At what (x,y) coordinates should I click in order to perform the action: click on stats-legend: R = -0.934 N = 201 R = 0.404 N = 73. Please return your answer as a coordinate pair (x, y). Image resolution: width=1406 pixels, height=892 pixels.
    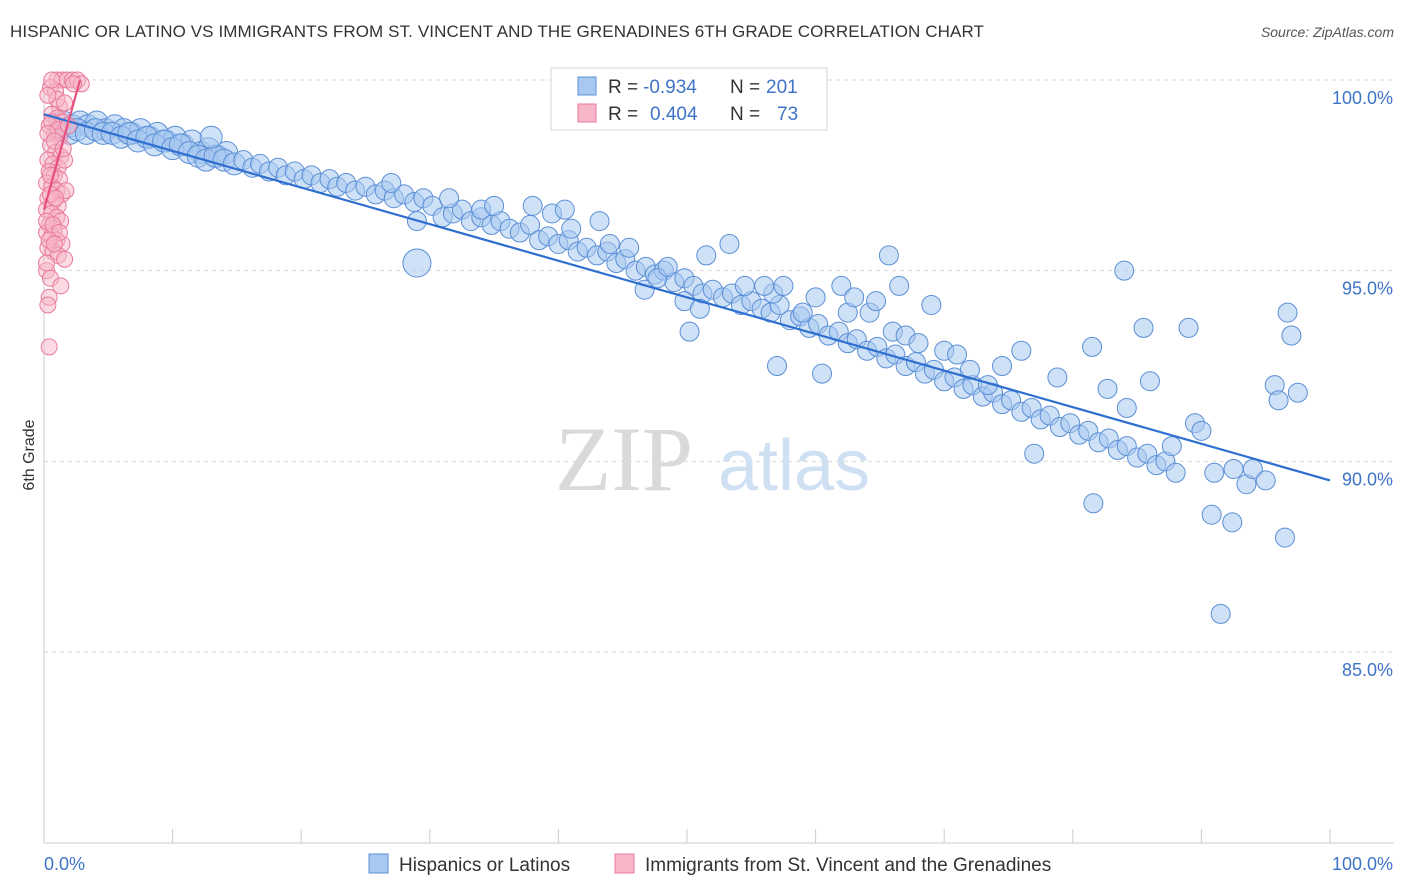
    Looking at the image, I should click on (689, 99).